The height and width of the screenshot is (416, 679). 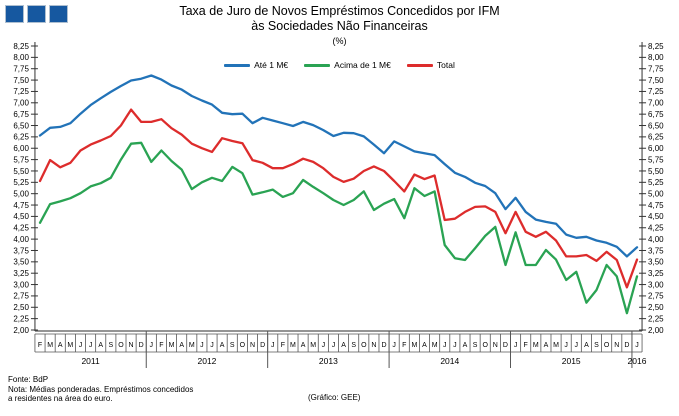 I want to click on y-tick-label-left: 7,25, so click(x=21, y=91).